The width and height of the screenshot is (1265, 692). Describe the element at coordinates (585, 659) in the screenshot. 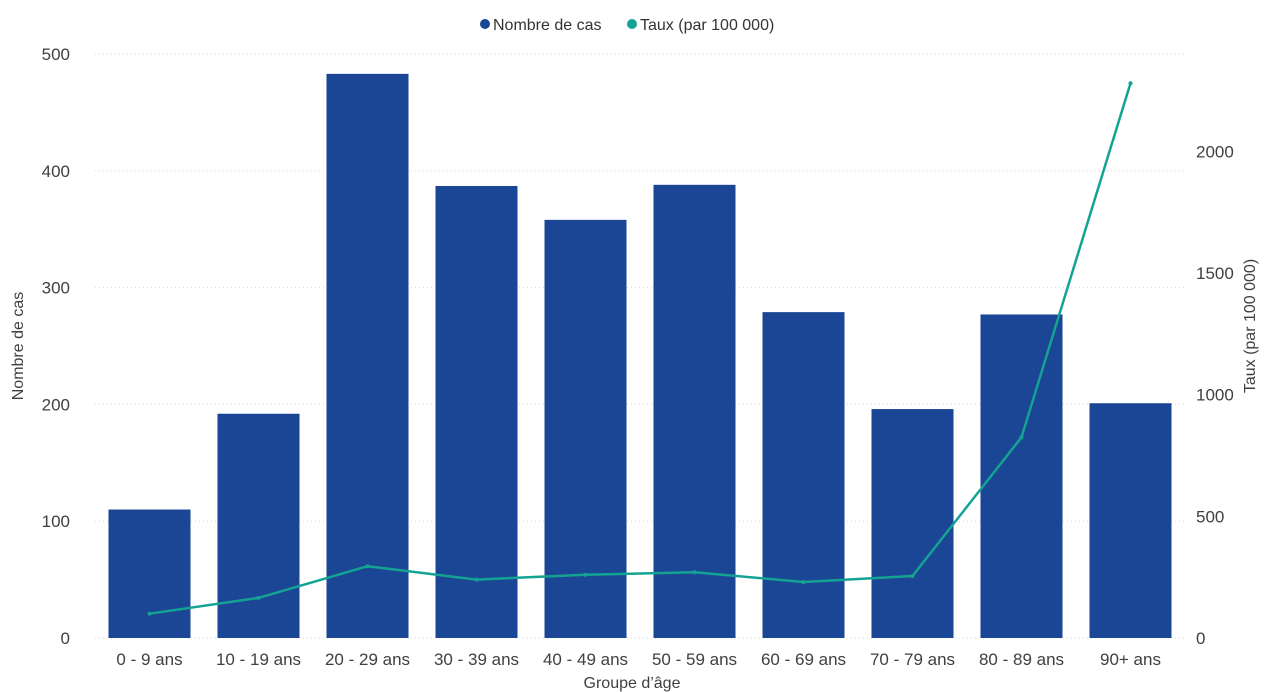

I see `x-tick-label: 40 - 49 ans` at that location.